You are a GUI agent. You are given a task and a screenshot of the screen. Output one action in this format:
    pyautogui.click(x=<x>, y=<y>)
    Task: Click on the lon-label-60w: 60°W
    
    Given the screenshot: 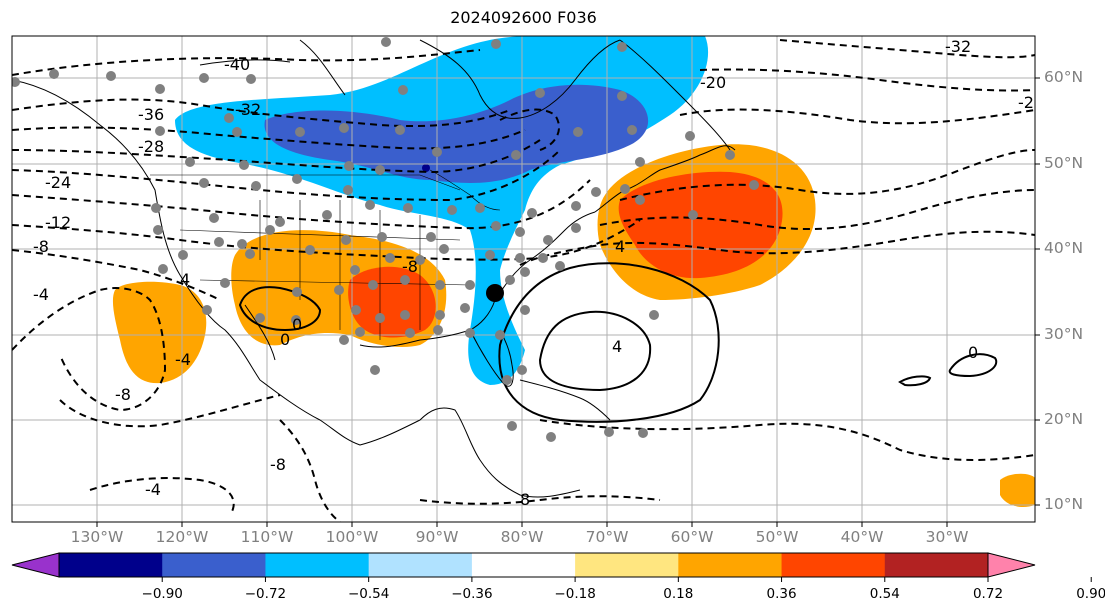 What is the action you would take?
    pyautogui.click(x=692, y=537)
    